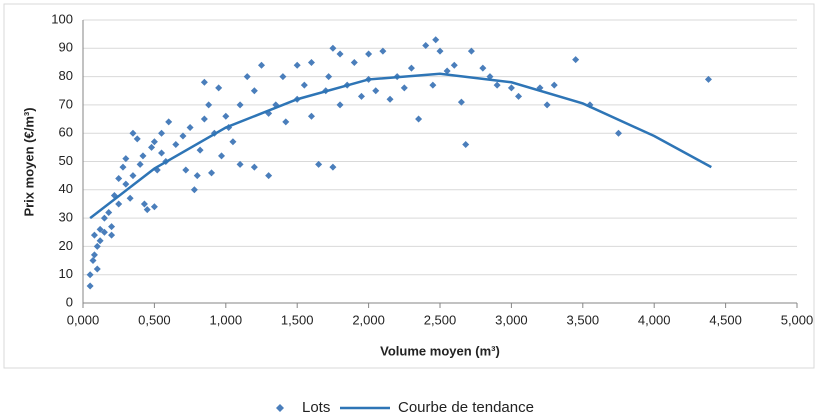  What do you see at coordinates (440, 319) in the screenshot?
I see `x-tick-label: 2,500` at bounding box center [440, 319].